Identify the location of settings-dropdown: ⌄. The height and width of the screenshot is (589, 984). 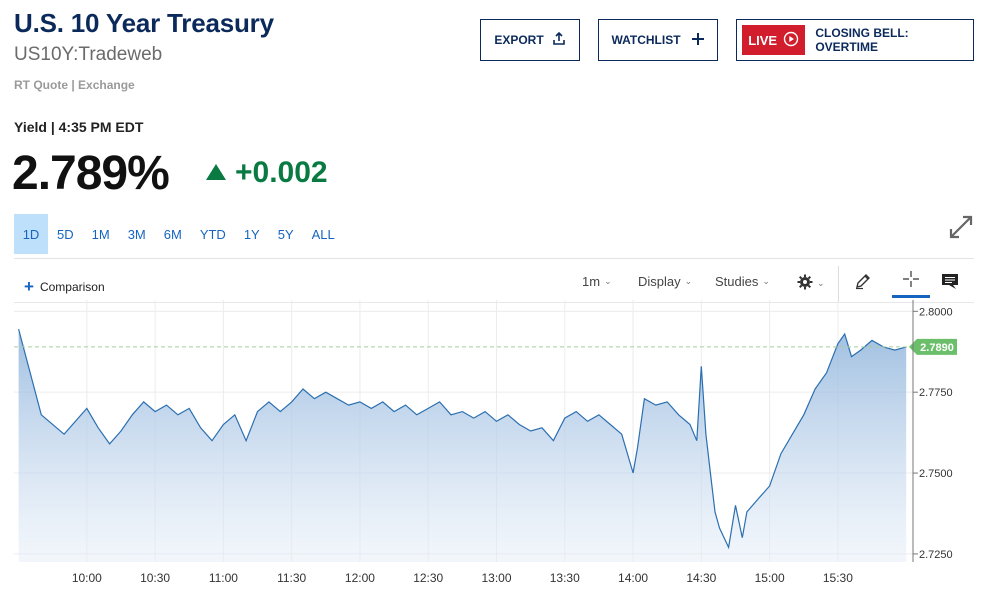
(811, 283).